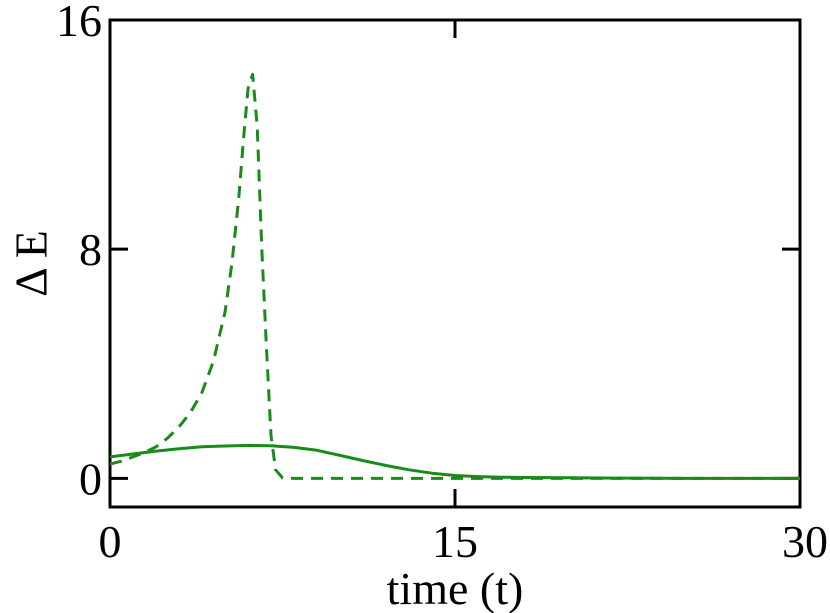  What do you see at coordinates (79, 23) in the screenshot?
I see `y-tick-label: 16` at bounding box center [79, 23].